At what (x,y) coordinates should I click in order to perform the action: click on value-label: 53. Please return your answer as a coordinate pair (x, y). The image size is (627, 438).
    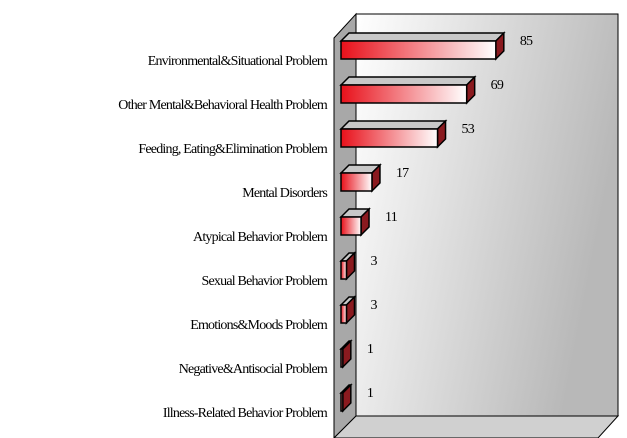
    Looking at the image, I should click on (468, 129).